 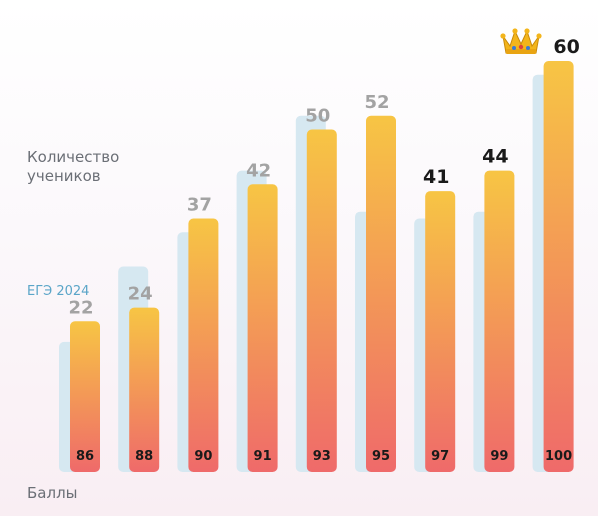 I want to click on y-axis-label: Количество учеников, so click(x=73, y=166).